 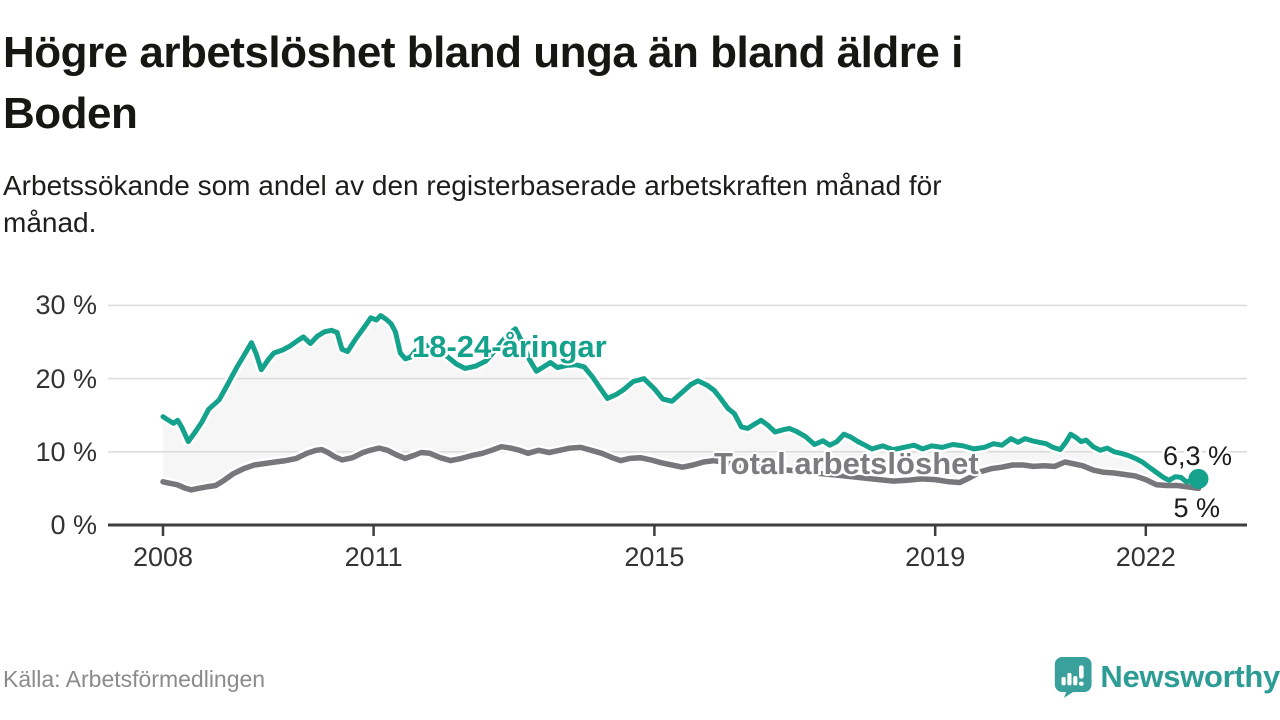 I want to click on total-unemployment-line, so click(x=681, y=468).